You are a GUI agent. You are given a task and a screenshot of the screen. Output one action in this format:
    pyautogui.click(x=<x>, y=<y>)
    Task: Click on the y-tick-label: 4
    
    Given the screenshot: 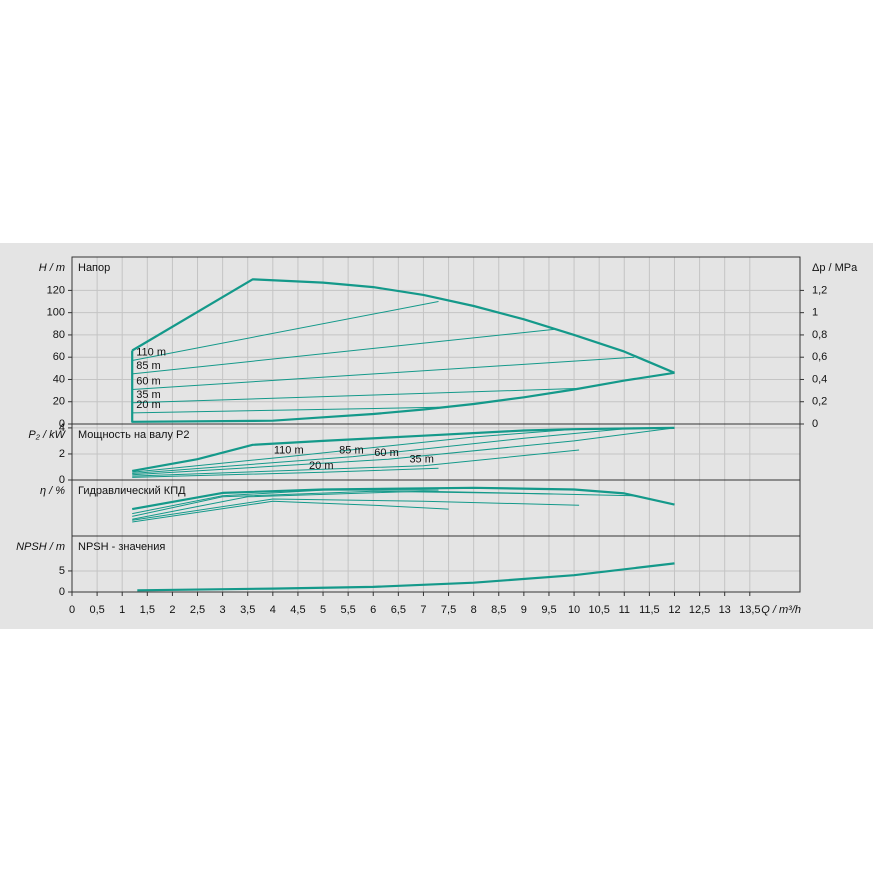 What is the action you would take?
    pyautogui.click(x=62, y=428)
    